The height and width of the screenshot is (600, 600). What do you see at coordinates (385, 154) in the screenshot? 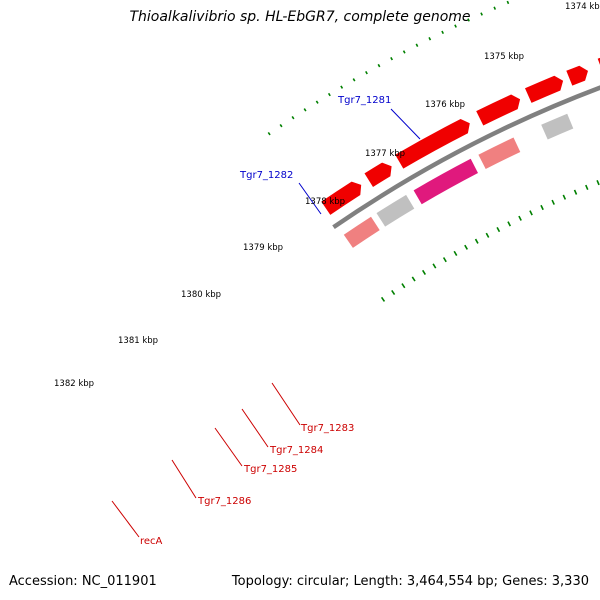
I see `scale-label: 1377 kbp` at bounding box center [385, 154].